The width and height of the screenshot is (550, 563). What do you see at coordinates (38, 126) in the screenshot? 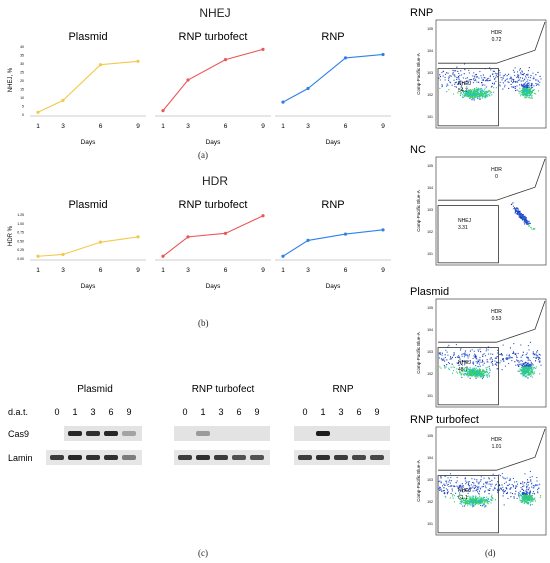
I see `x-tick-label: 1` at bounding box center [38, 126].